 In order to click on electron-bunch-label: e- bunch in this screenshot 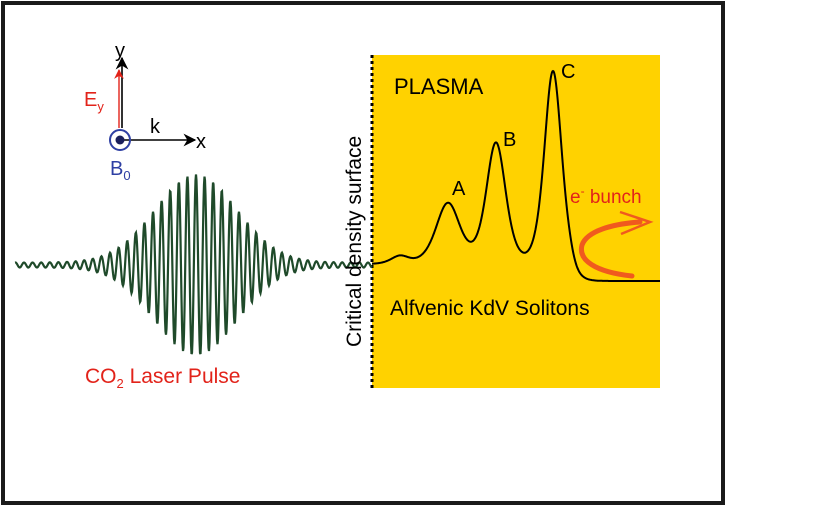, I will do `click(606, 196)`.